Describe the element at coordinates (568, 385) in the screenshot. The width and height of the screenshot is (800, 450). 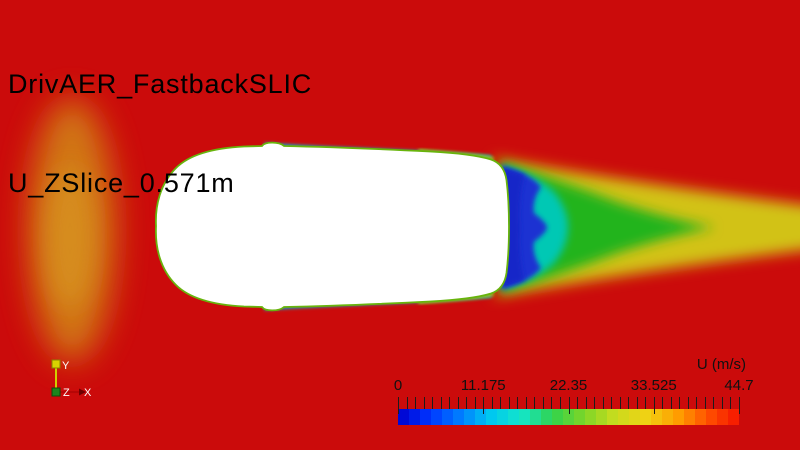
I see `colorbar-label-2: 22.35` at that location.